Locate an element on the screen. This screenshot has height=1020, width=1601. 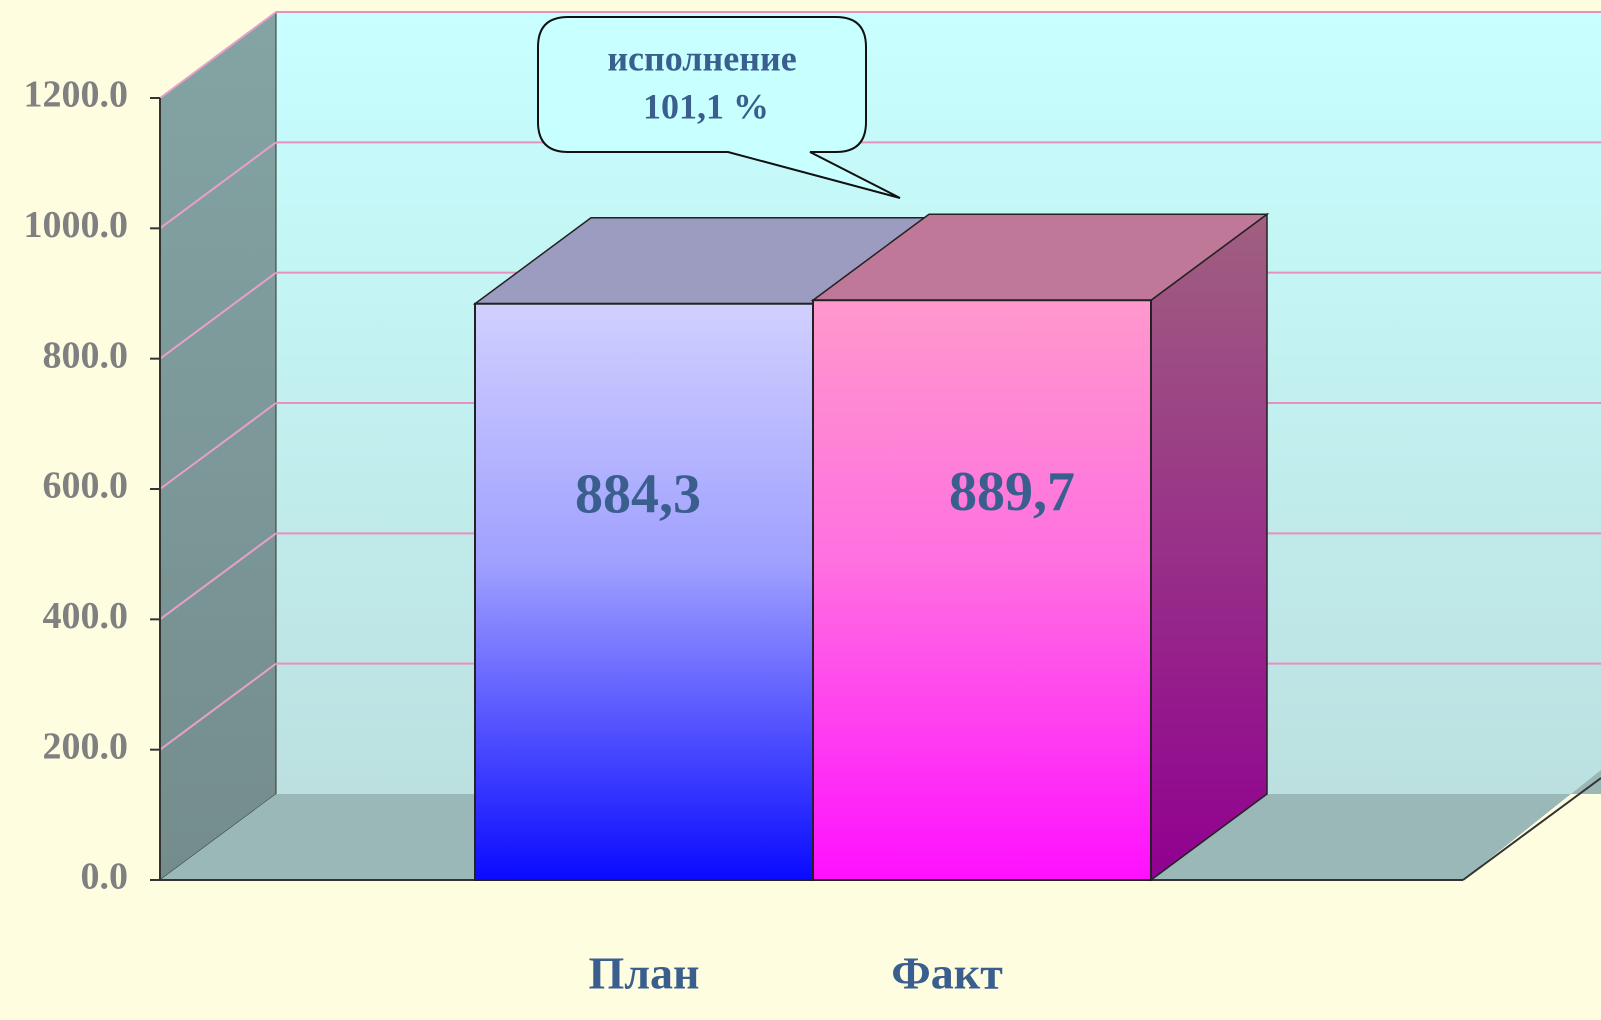
y-tick-label: 1000.0 is located at coordinates (76, 225).